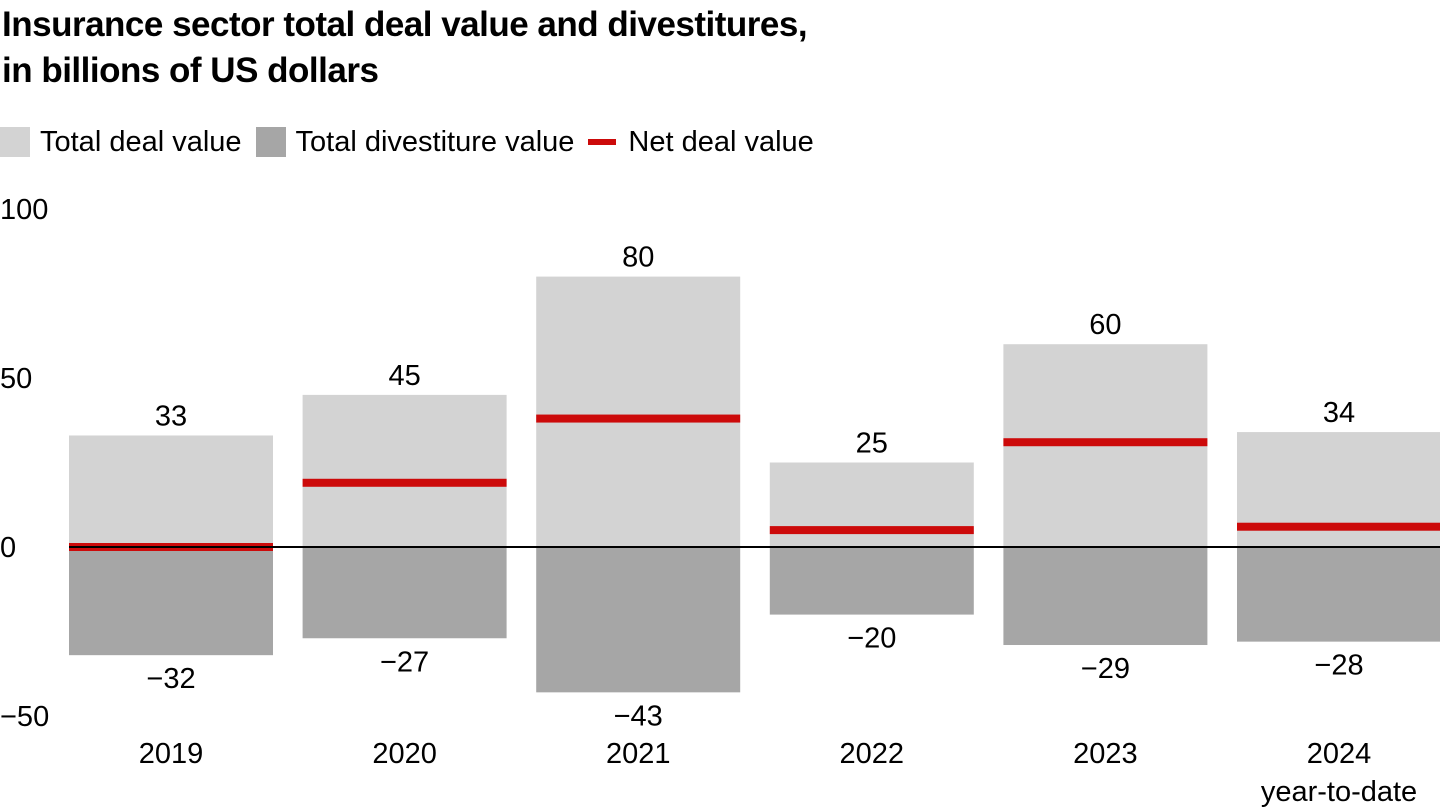 This screenshot has height=810, width=1440. Describe the element at coordinates (1339, 792) in the screenshot. I see `x-category-sublabel: year-to-date` at that location.